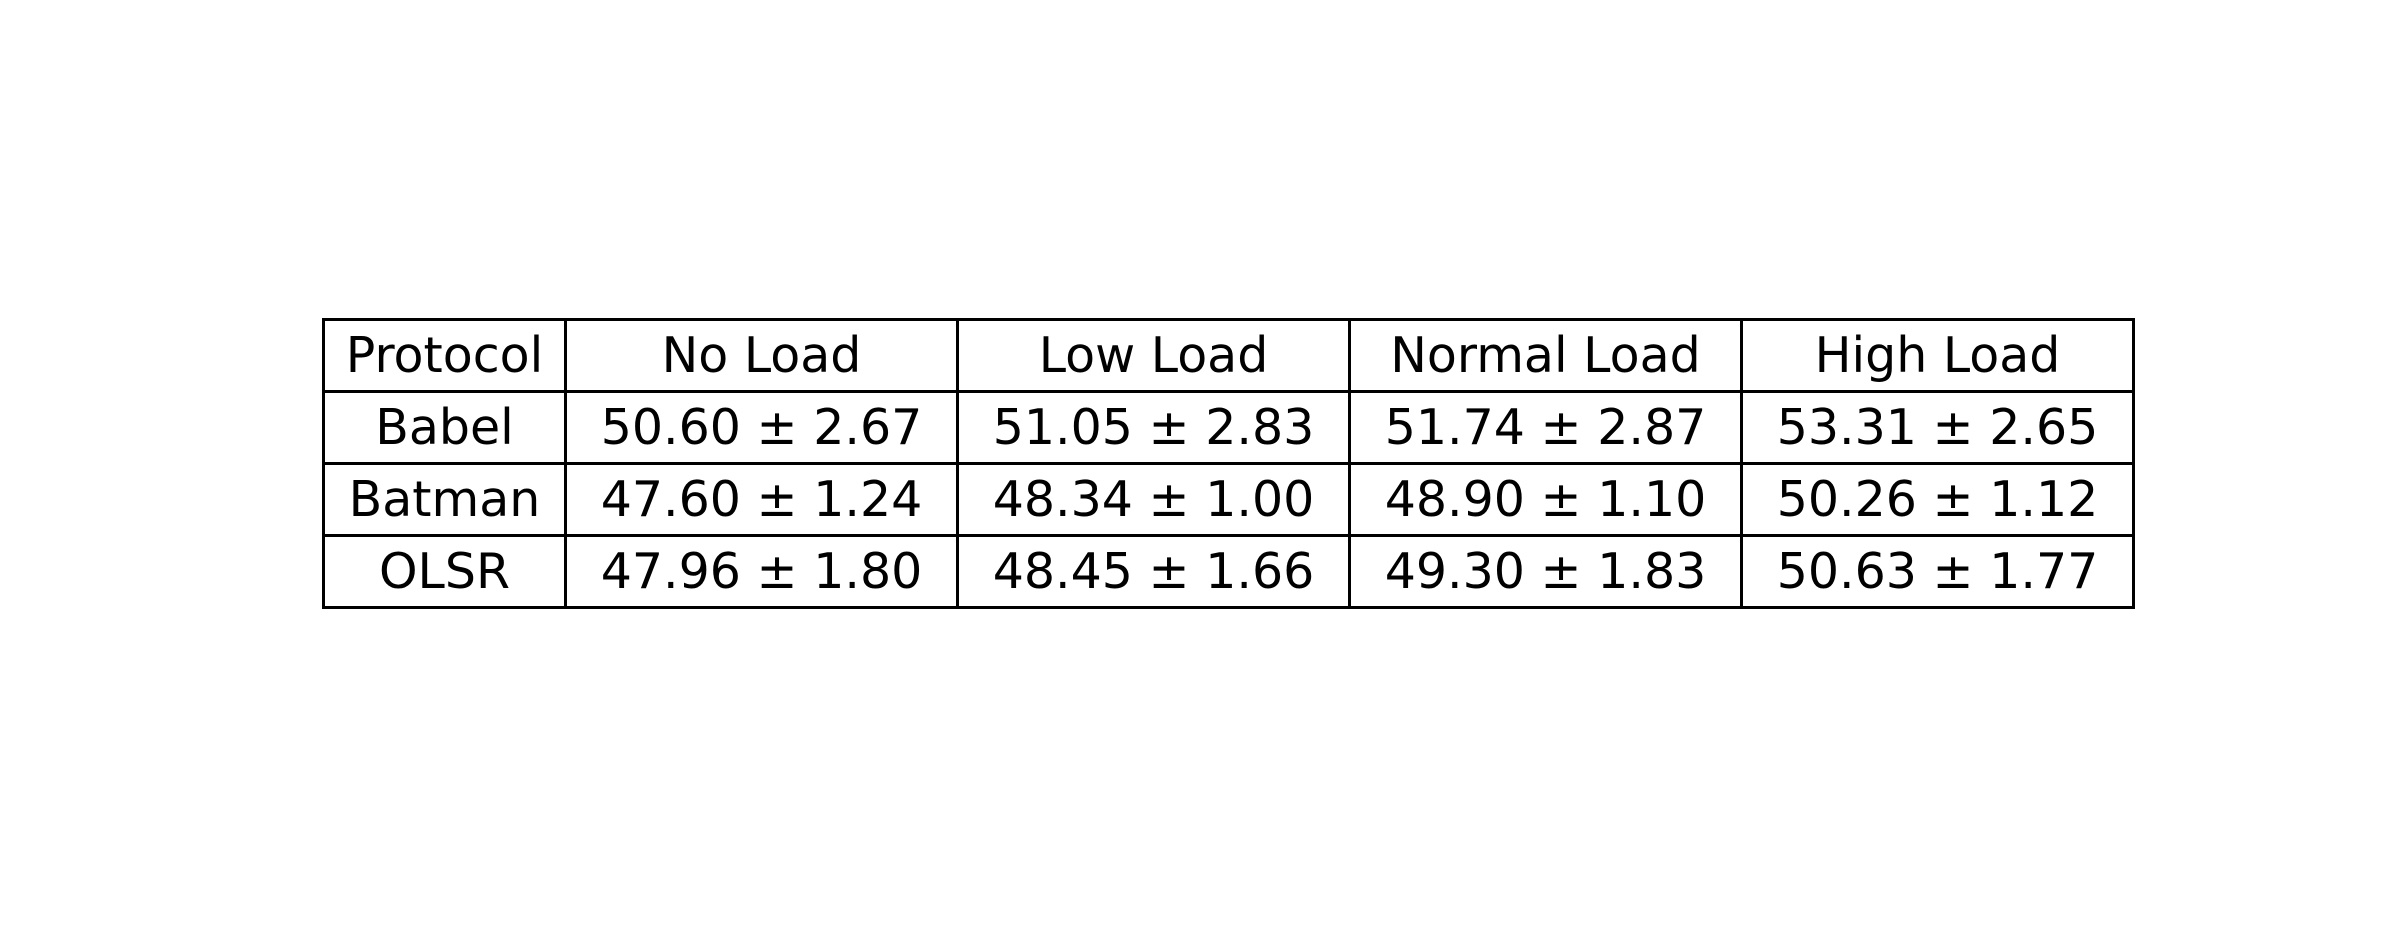  Describe the element at coordinates (1153, 499) in the screenshot. I see `cell-low-load: 48.34 ± 1.00` at that location.